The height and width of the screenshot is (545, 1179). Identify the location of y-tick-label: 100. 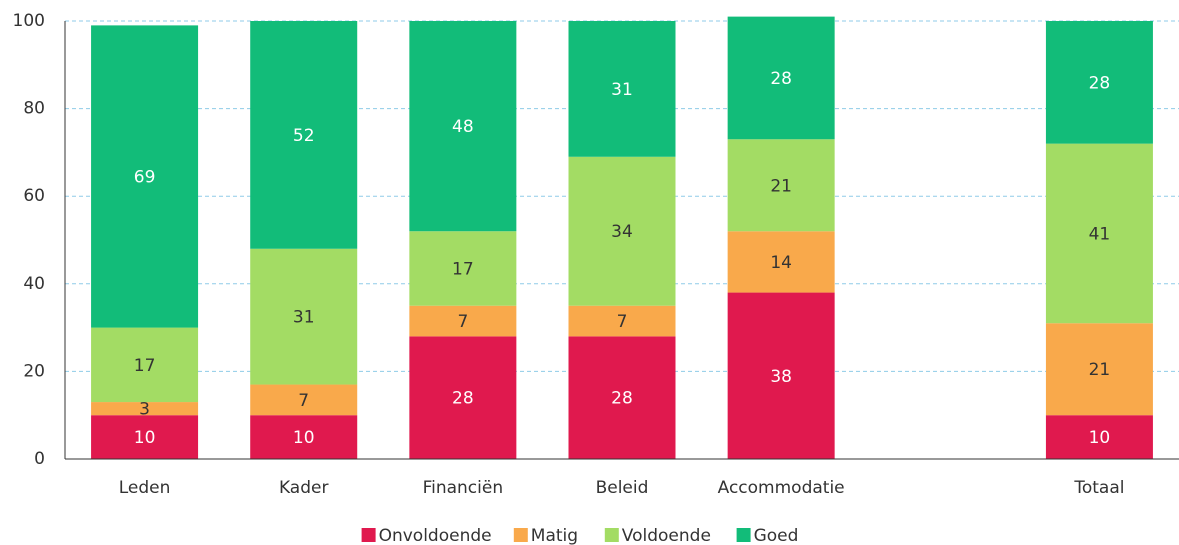
(29, 21).